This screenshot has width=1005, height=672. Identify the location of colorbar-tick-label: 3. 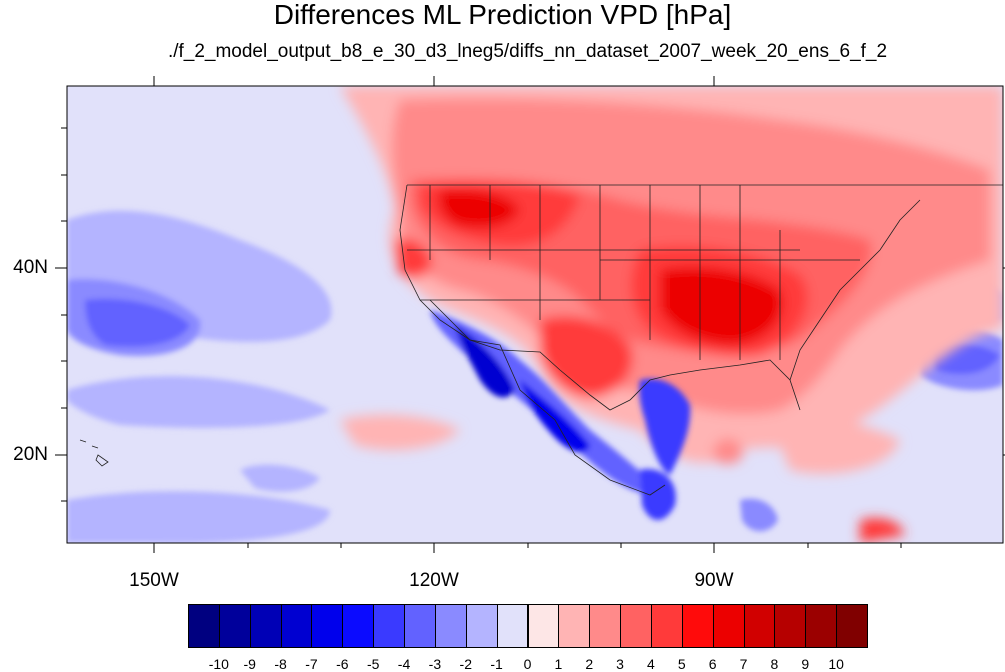
(620, 664).